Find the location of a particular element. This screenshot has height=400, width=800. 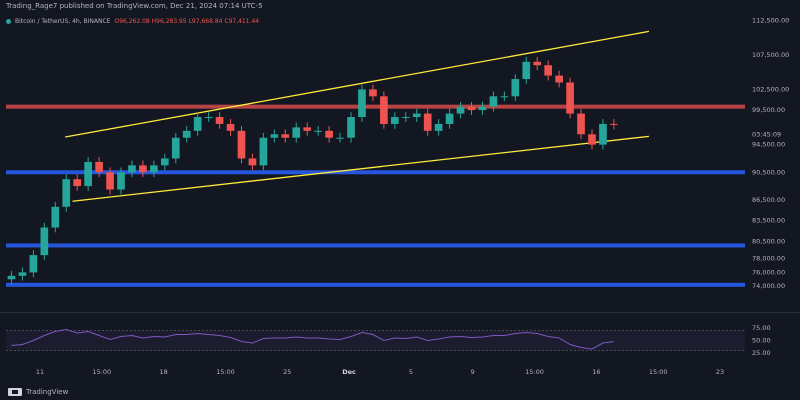

symbol-name: Bitcoin / TetherUS, 4h, BINANCE is located at coordinates (63, 21).